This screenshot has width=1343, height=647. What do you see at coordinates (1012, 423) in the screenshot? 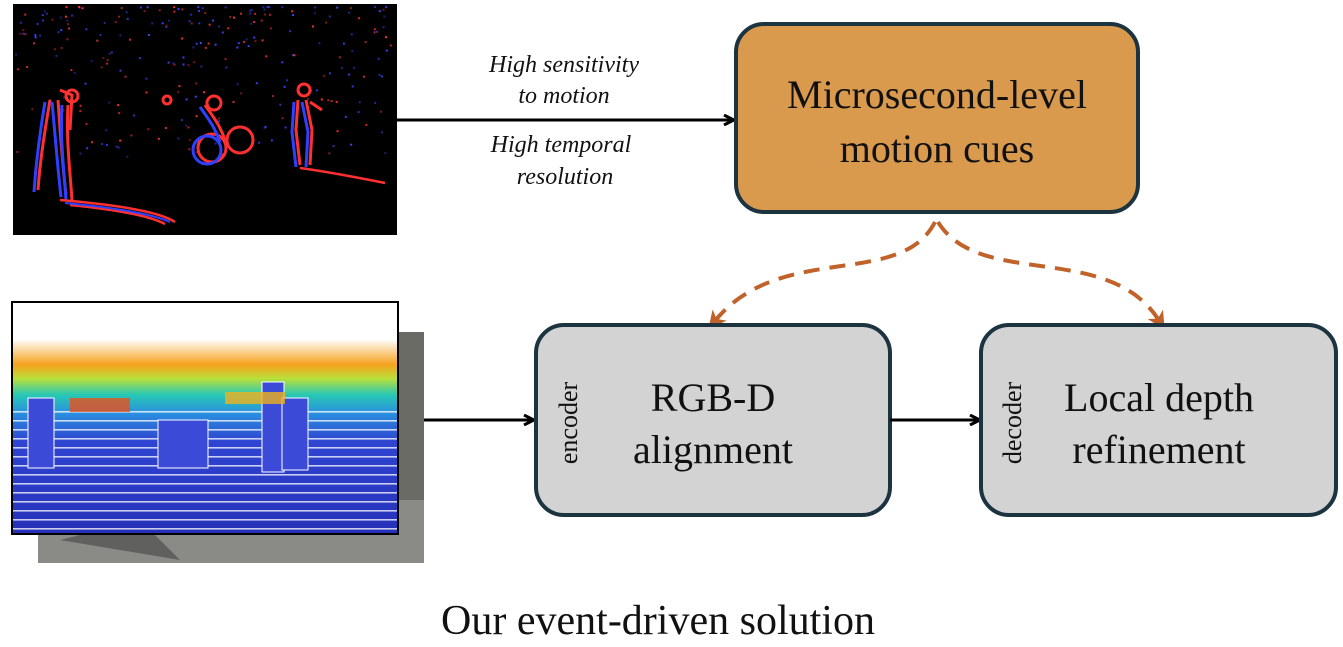
I see `decoder-side-label: decoder` at bounding box center [1012, 423].